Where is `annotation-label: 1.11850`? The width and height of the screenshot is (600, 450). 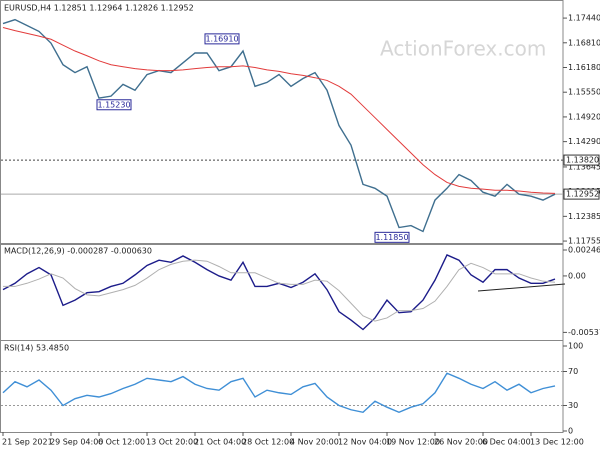 annotation-label: 1.11850 is located at coordinates (391, 237).